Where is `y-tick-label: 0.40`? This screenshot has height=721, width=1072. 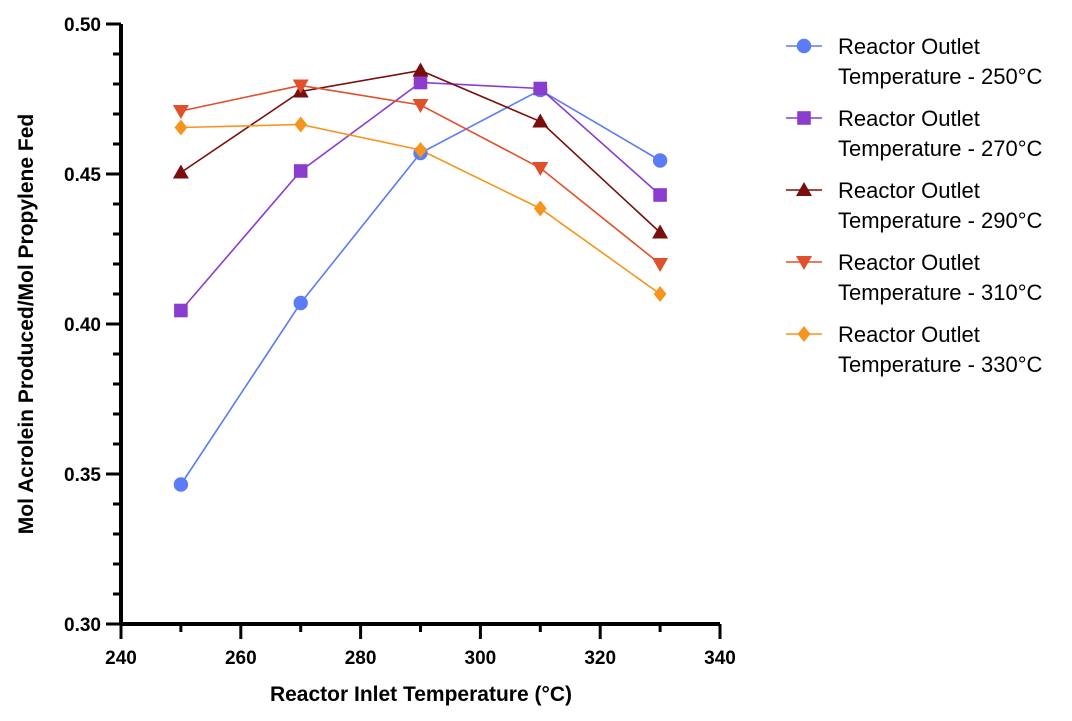 y-tick-label: 0.40 is located at coordinates (82, 325).